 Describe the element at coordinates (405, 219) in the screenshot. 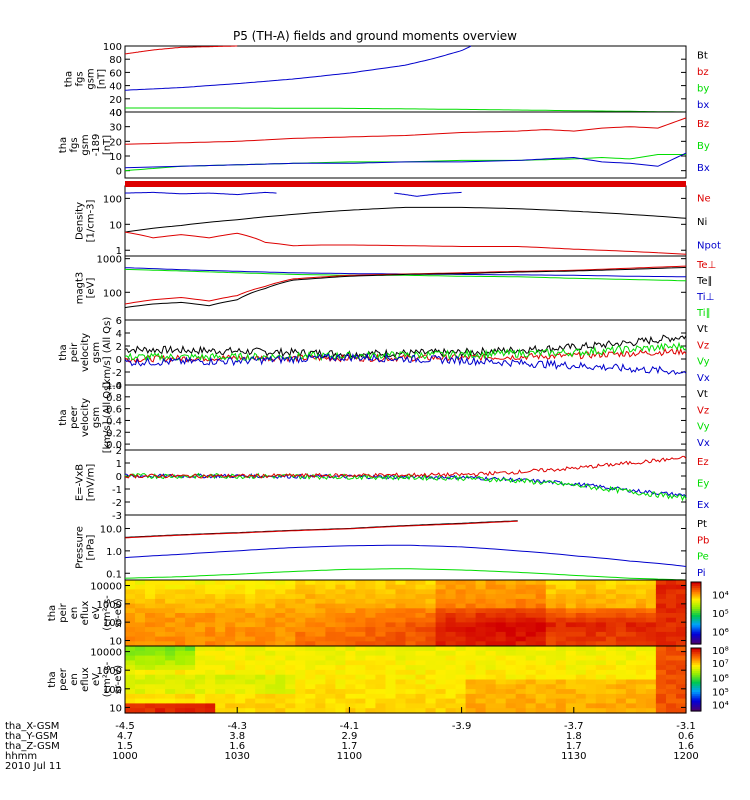

I see `series-line-Ni` at that location.